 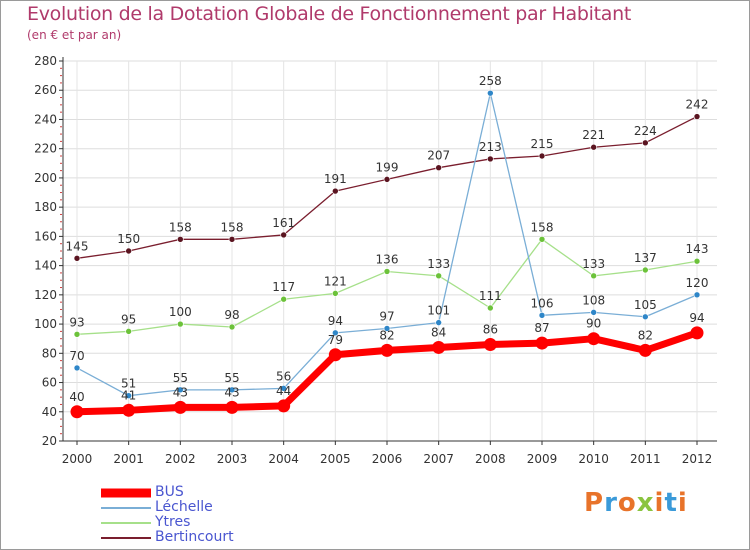 I want to click on logo-letter: t, so click(x=671, y=503).